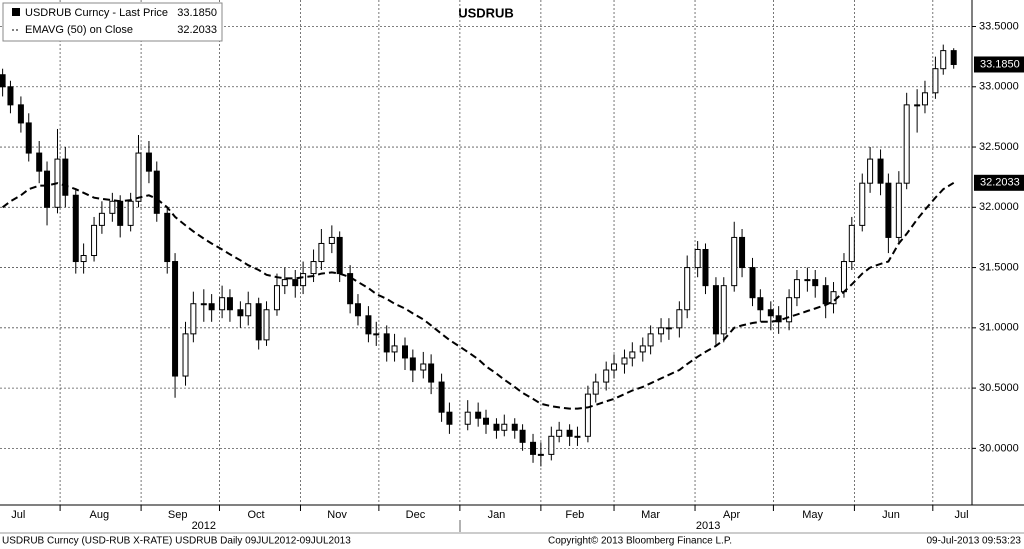  I want to click on x-tick-label: Dec, so click(416, 515).